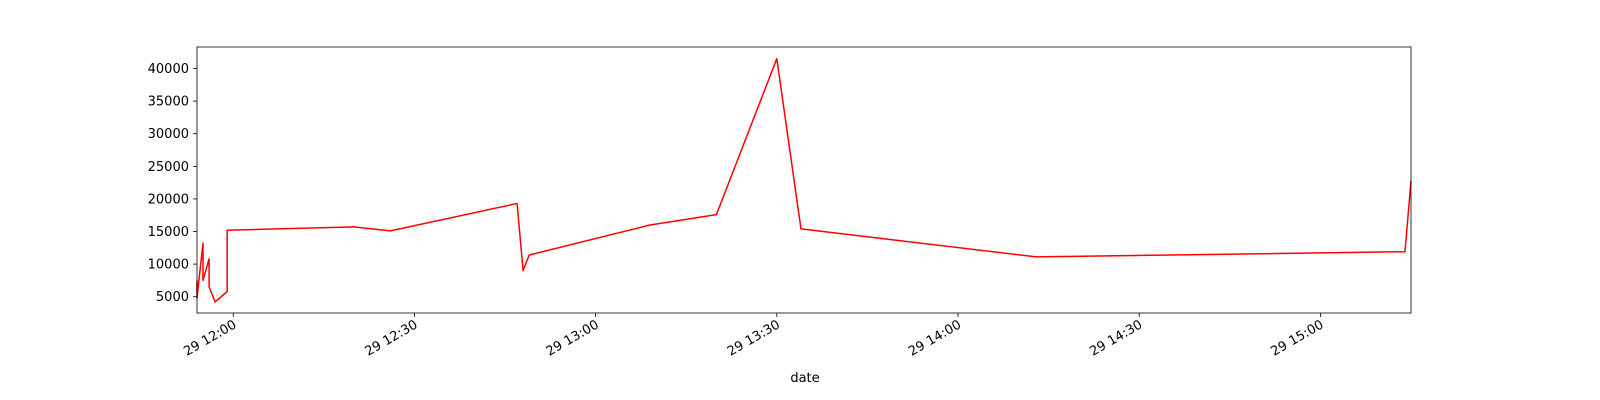 The height and width of the screenshot is (400, 1600). What do you see at coordinates (172, 183) in the screenshot?
I see `y-axis: 5000 10000 15000 20000 25000 30000 35000 40000` at bounding box center [172, 183].